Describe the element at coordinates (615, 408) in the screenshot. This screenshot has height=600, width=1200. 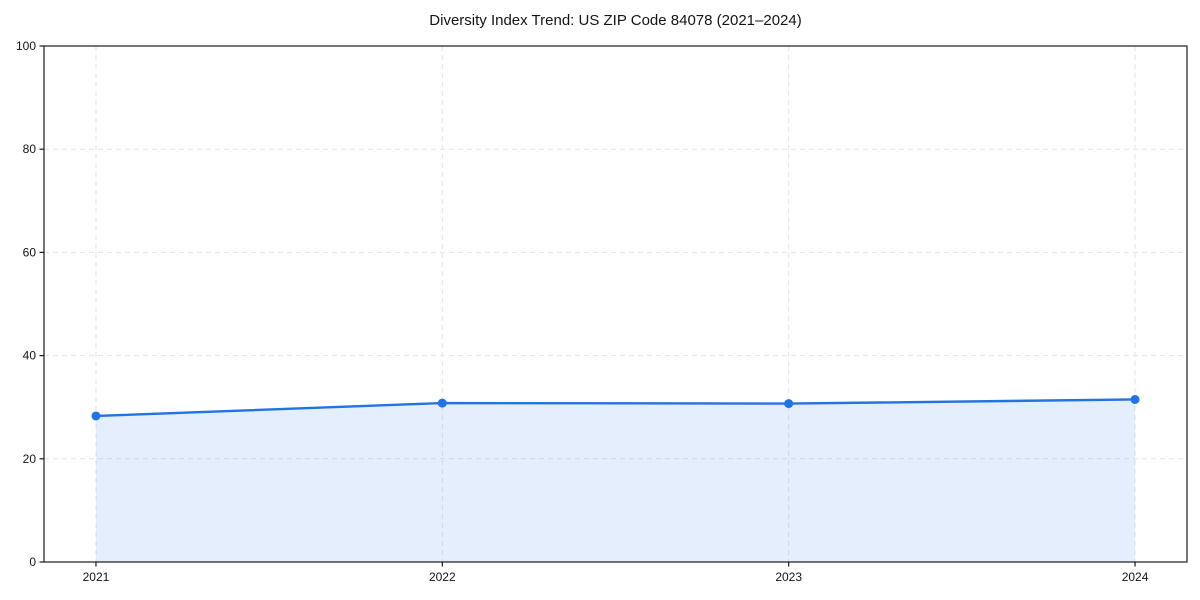
I see `trend-line` at that location.